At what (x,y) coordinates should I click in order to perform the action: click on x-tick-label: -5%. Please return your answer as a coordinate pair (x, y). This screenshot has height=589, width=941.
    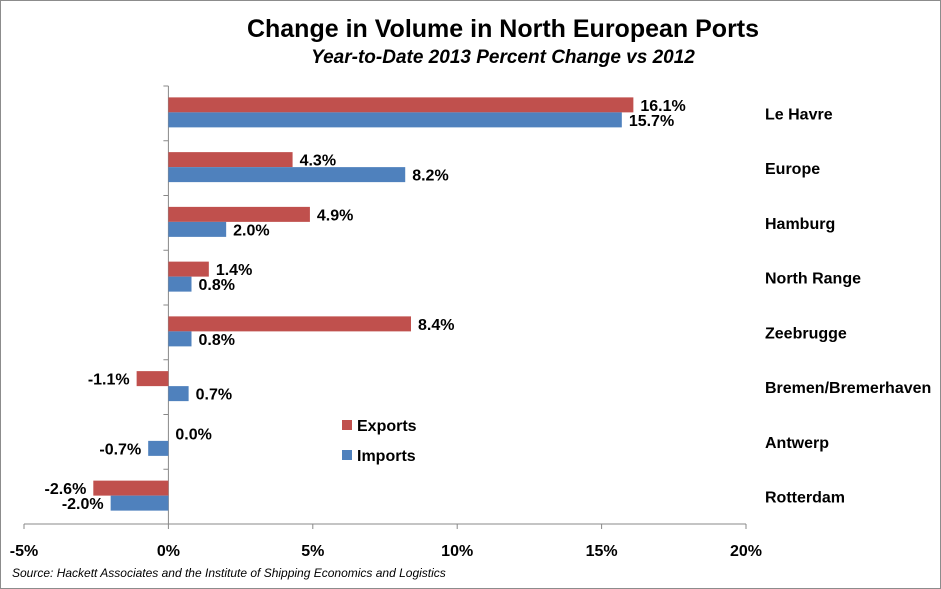
    Looking at the image, I should click on (24, 551).